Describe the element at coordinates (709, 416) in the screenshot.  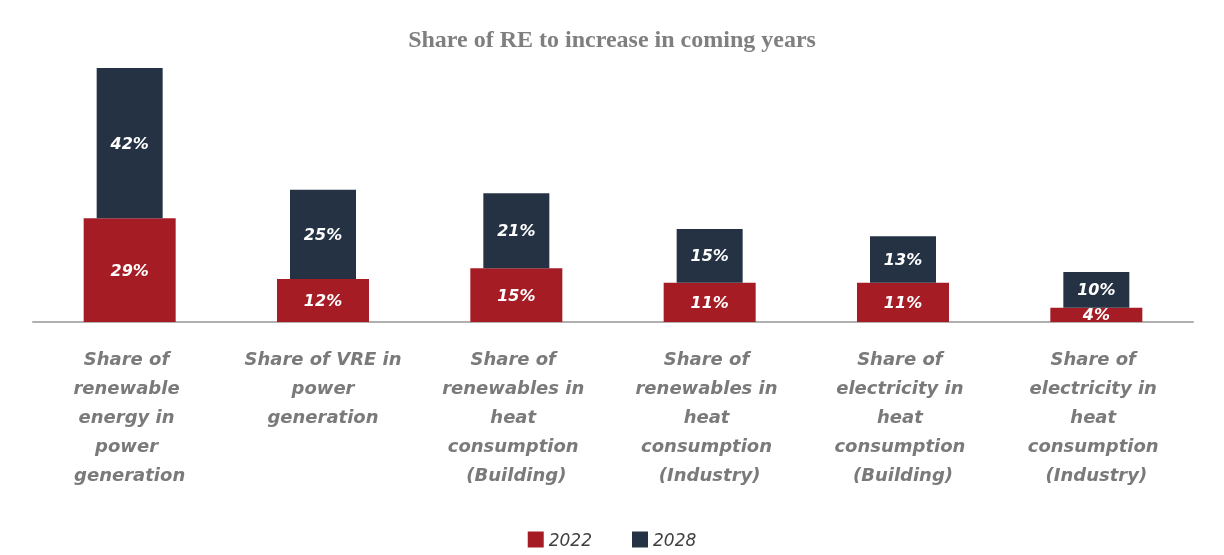
I see `x-tick-label: Share of renewables in heat consumption (Industry)` at that location.